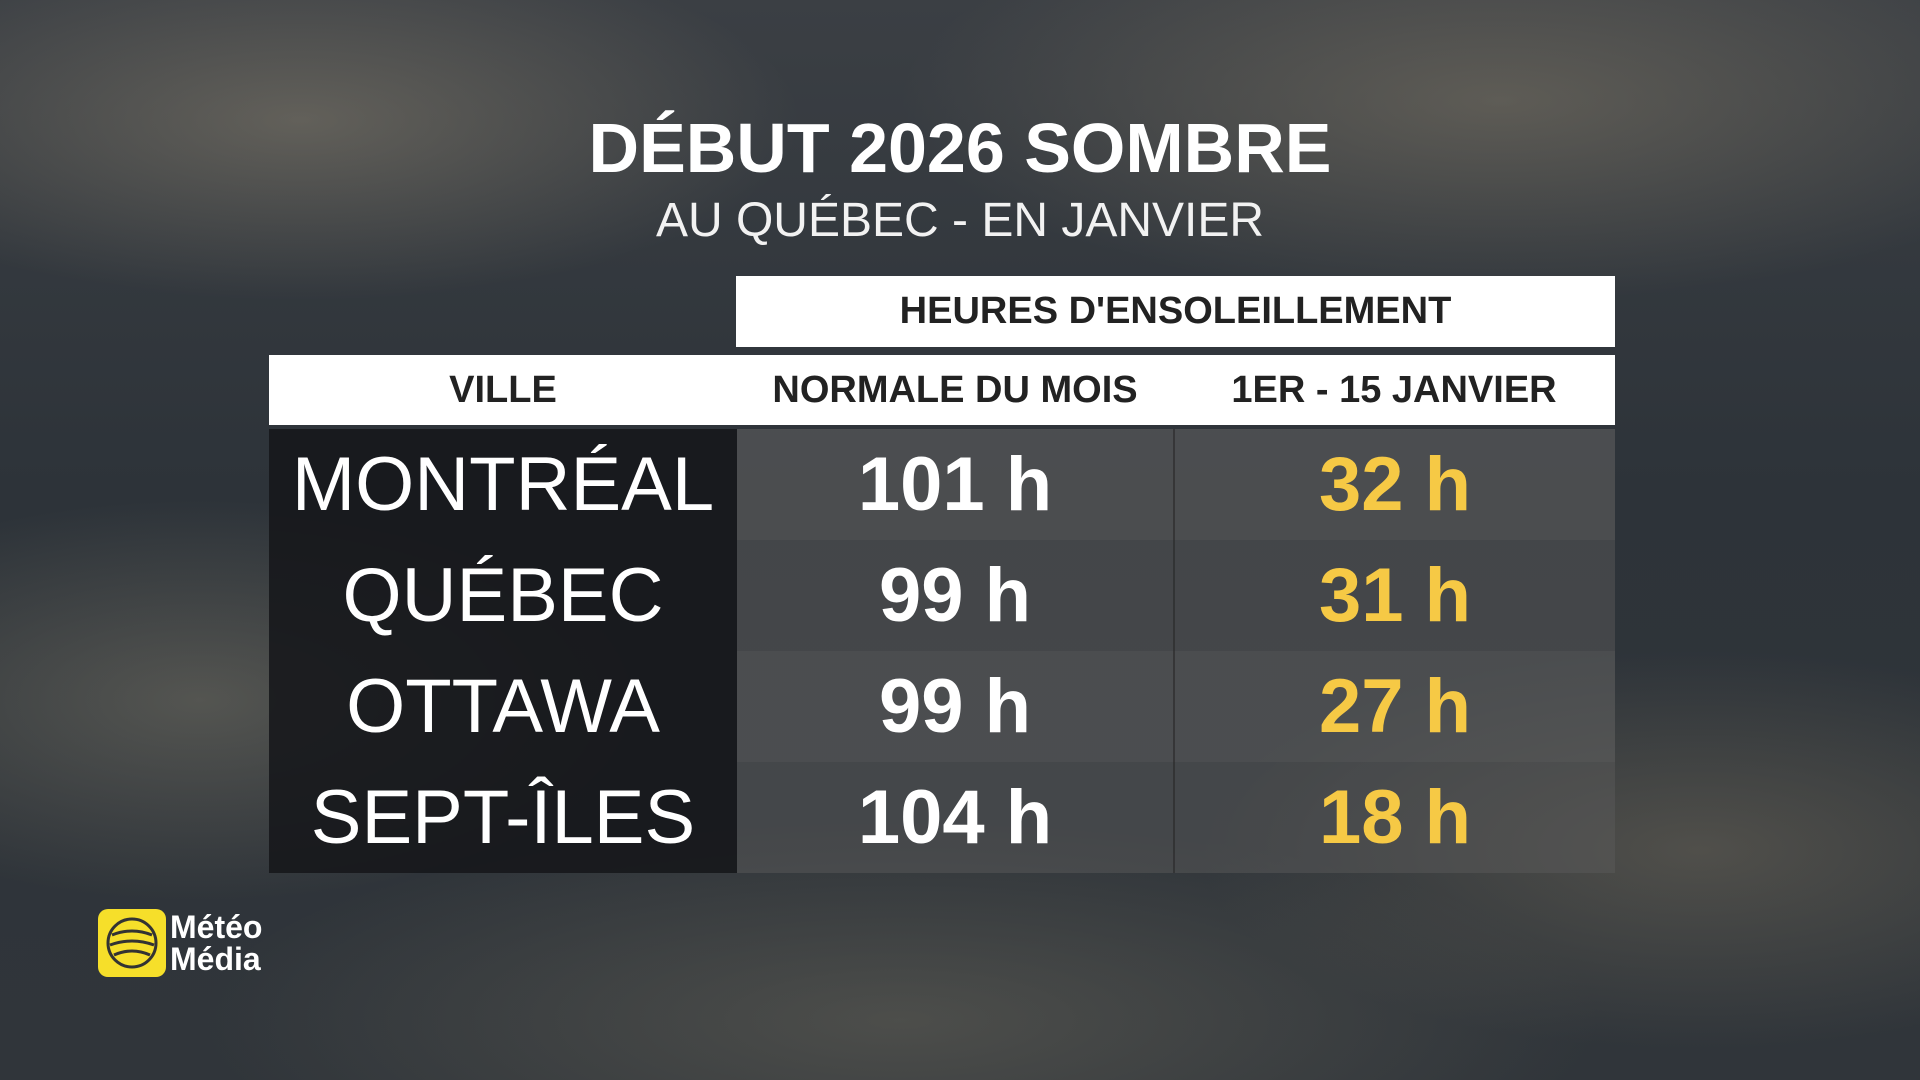 This screenshot has width=1920, height=1080. Describe the element at coordinates (1394, 595) in the screenshot. I see `value-cell: 31 h` at that location.